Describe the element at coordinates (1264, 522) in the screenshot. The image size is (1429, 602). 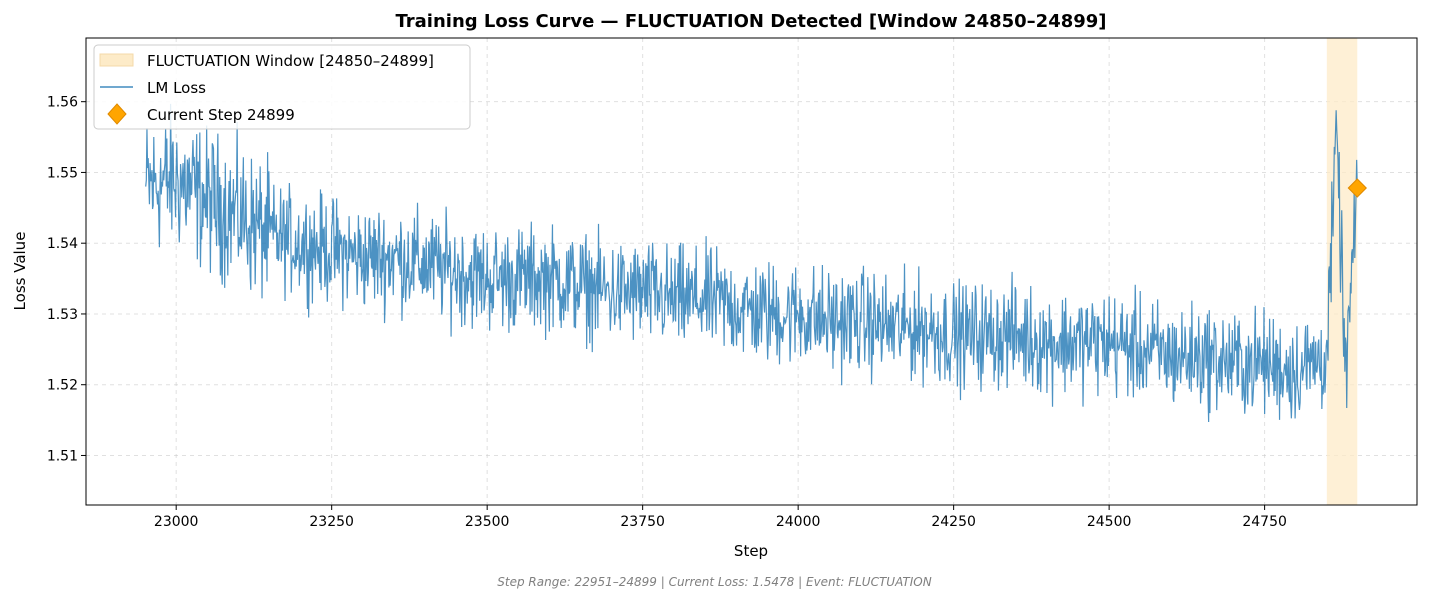
I see `x-tick-label: 24750` at that location.